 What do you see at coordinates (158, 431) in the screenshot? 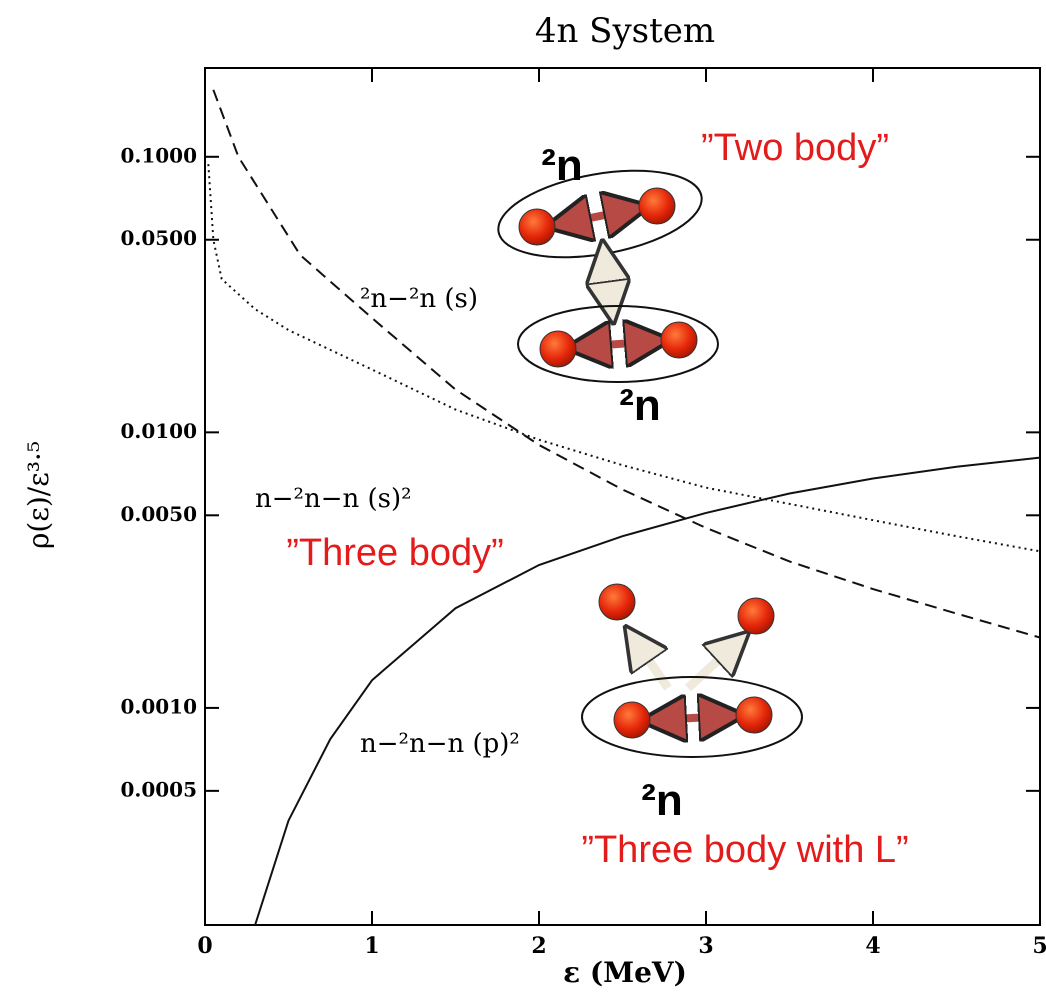
I see `y-tick-label: 0.0100` at bounding box center [158, 431].